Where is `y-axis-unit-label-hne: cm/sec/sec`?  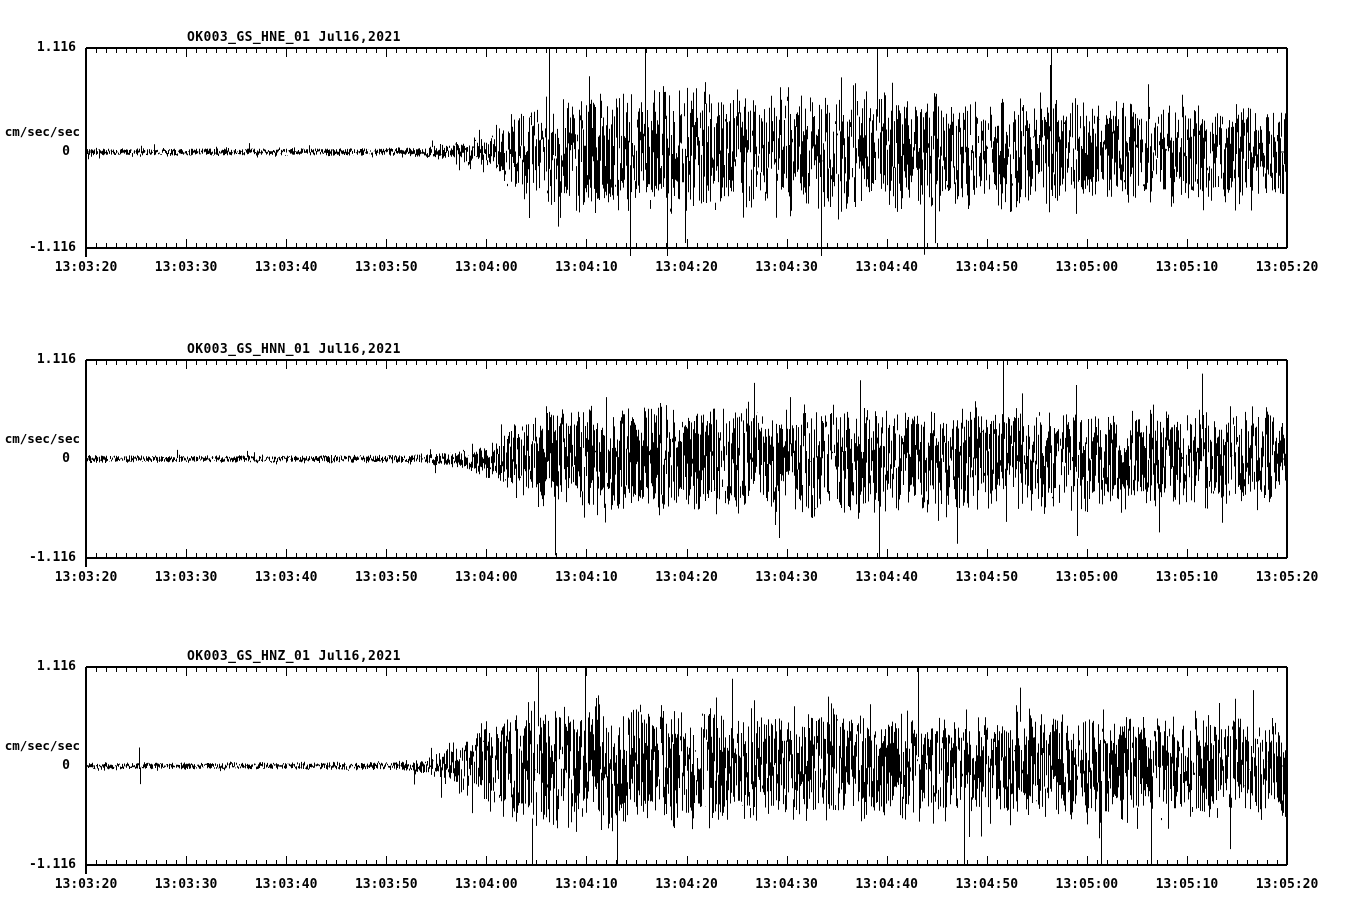
y-axis-unit-label-hne: cm/sec/sec is located at coordinates (42, 131).